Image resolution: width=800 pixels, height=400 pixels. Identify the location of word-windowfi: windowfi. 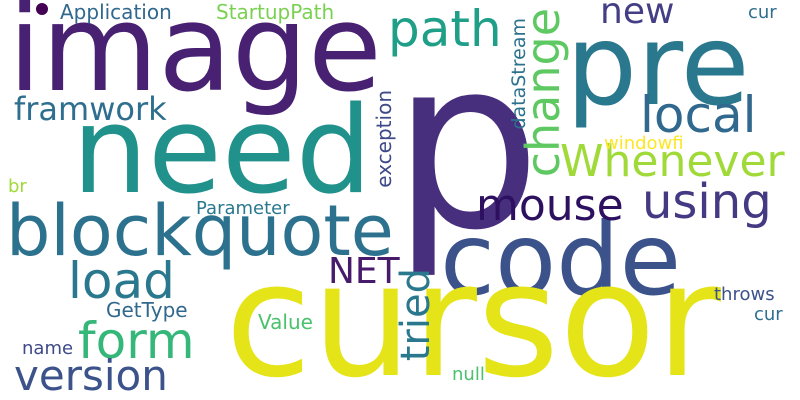
(644, 143).